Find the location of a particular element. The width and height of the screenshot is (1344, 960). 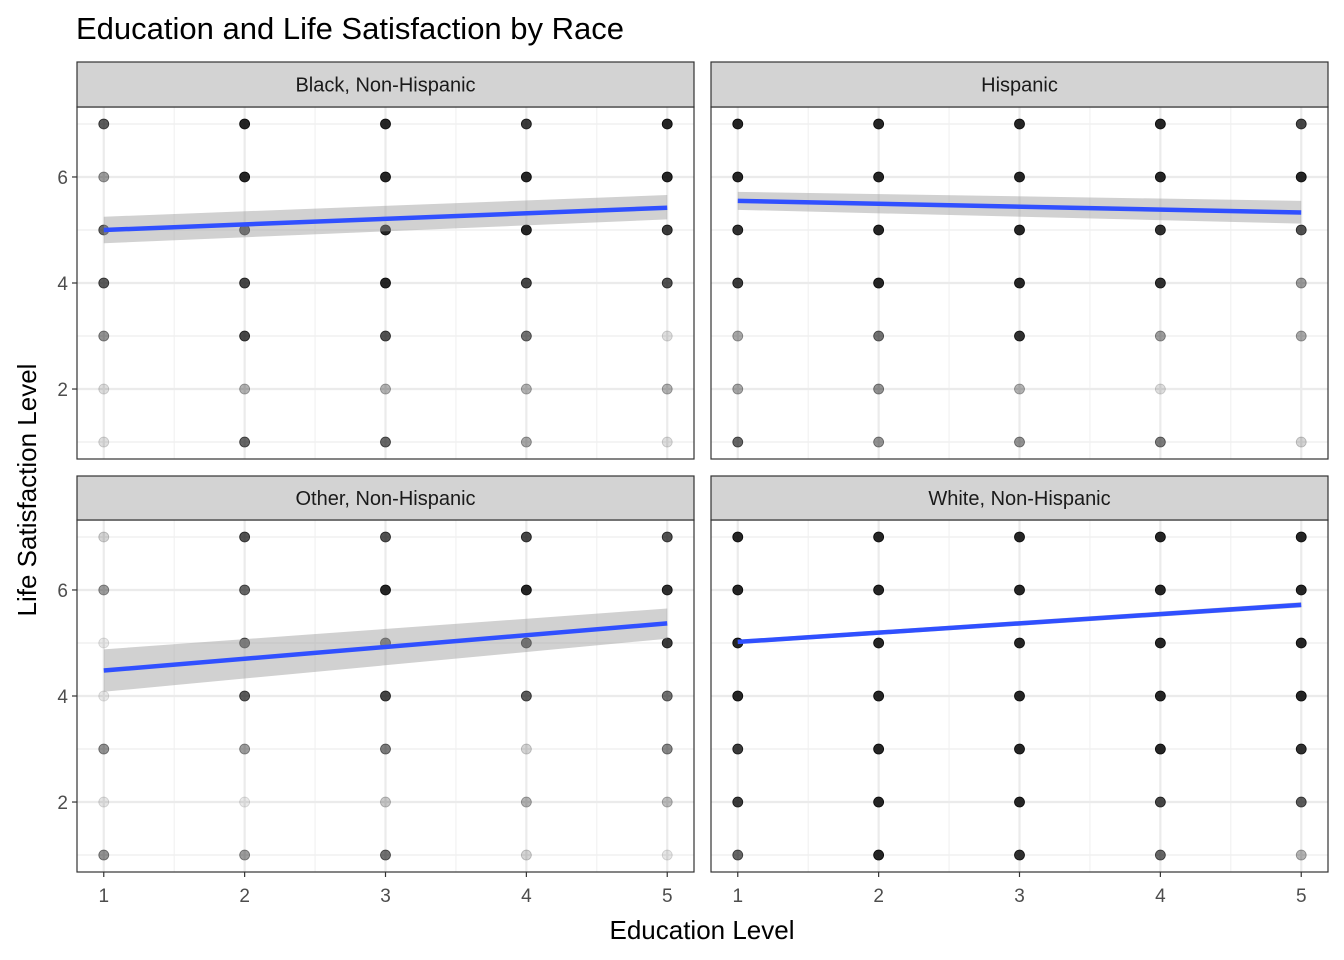

x-tick-label: 4 is located at coordinates (1160, 896).